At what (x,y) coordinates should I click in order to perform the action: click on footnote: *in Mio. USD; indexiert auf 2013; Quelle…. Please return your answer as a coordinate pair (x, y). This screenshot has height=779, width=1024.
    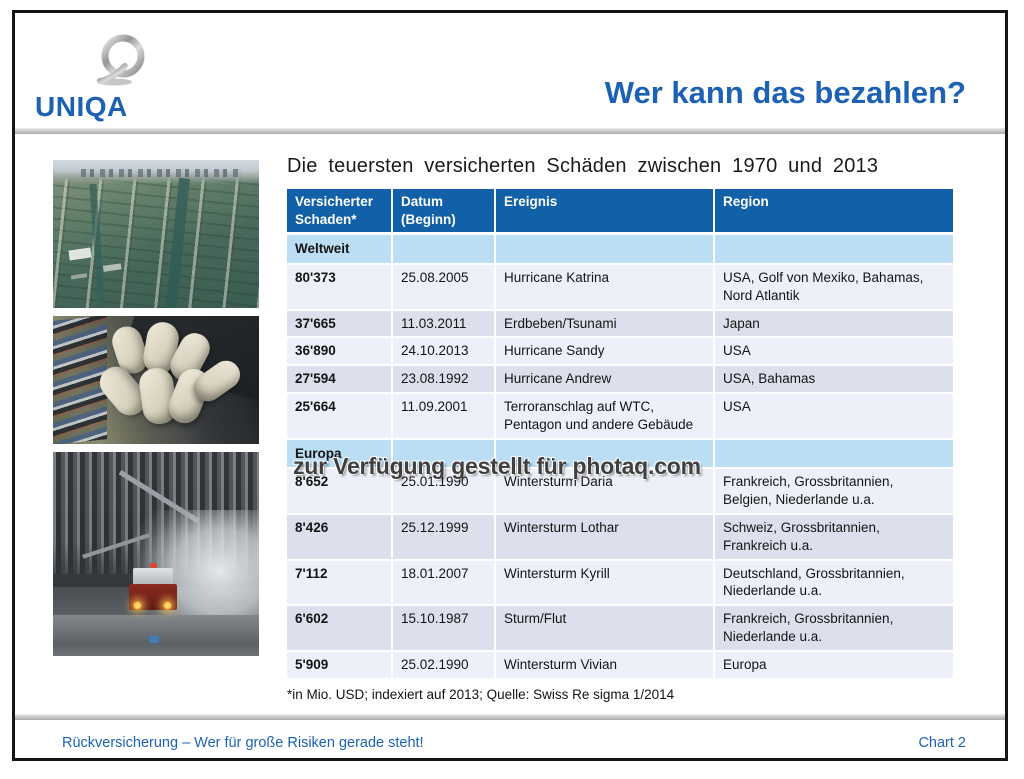
    Looking at the image, I should click on (481, 694).